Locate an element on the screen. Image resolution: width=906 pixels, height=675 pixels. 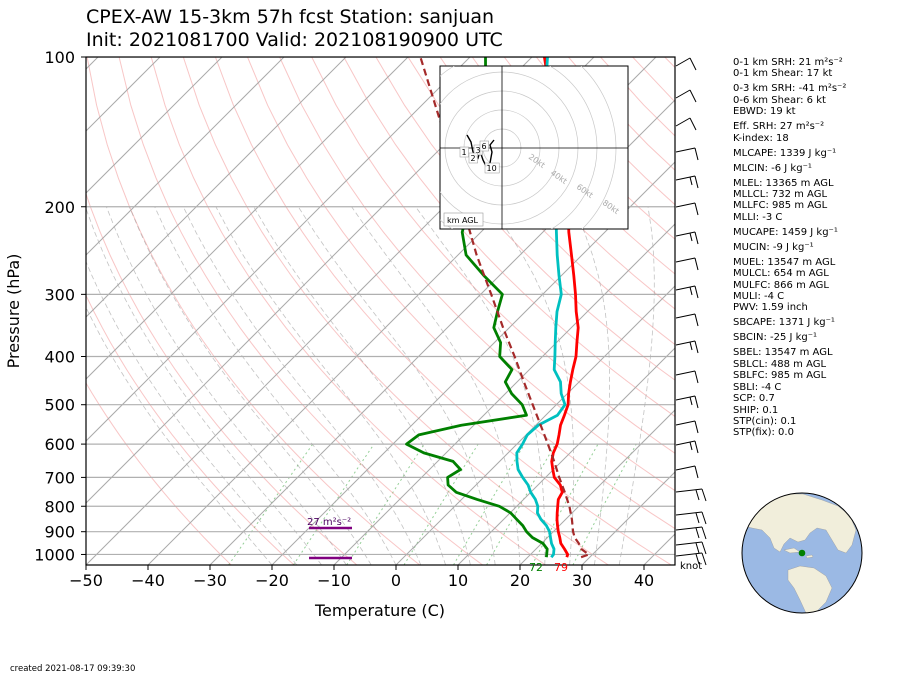
y-axis-label: Pressure (hPa) is located at coordinates (13, 311).